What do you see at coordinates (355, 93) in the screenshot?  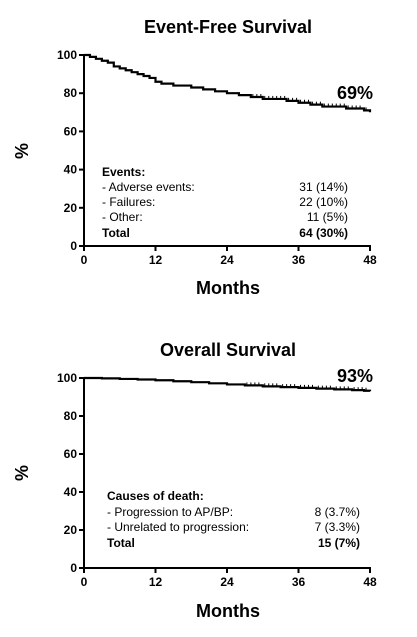 I see `final-value-label: 69%` at bounding box center [355, 93].